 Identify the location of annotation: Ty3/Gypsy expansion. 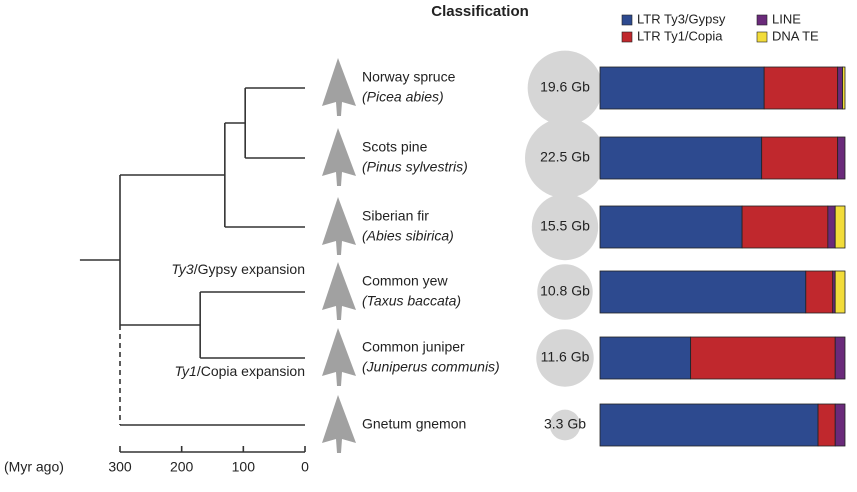
(238, 269).